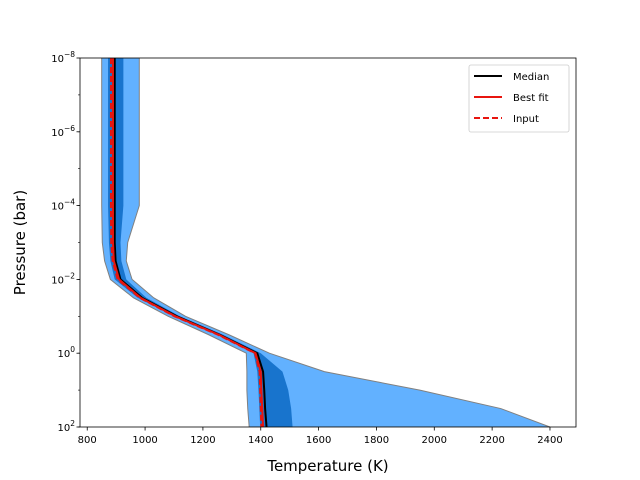  Describe the element at coordinates (260, 440) in the screenshot. I see `x-tick-label: 1400` at that location.